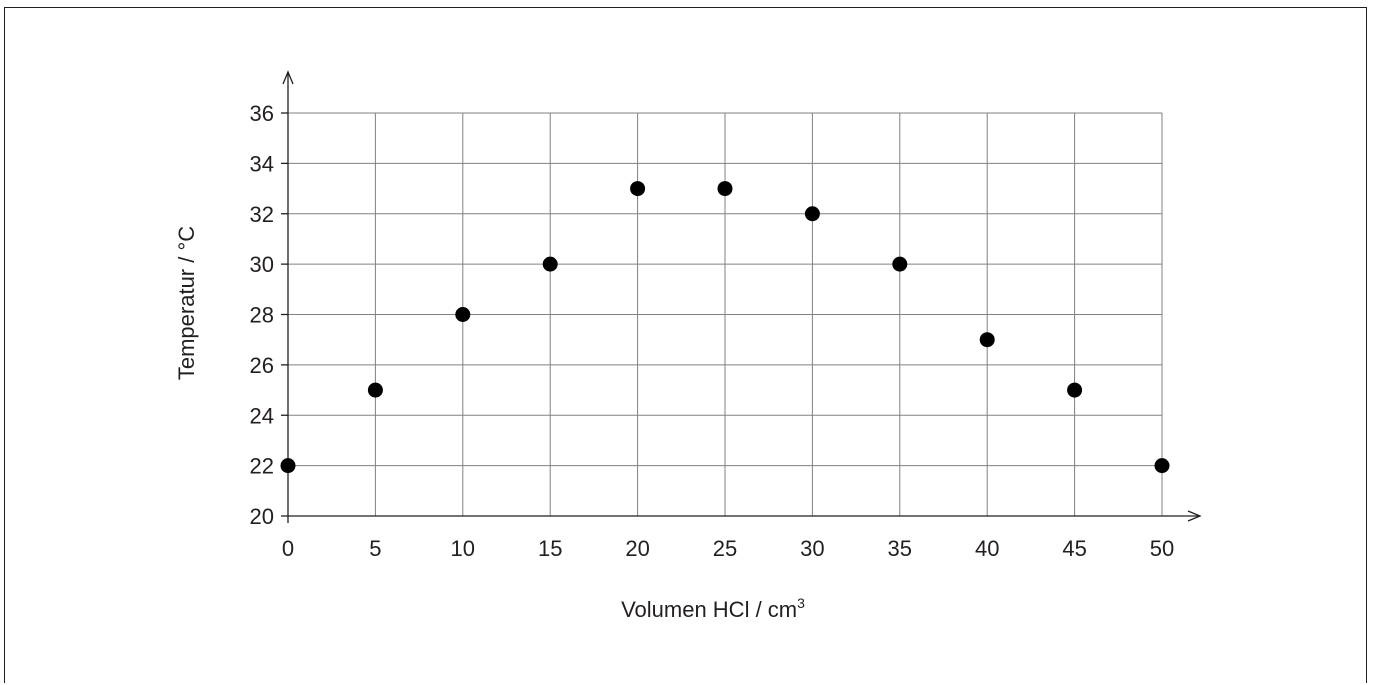  What do you see at coordinates (637, 548) in the screenshot?
I see `x-tick-label: 20` at bounding box center [637, 548].